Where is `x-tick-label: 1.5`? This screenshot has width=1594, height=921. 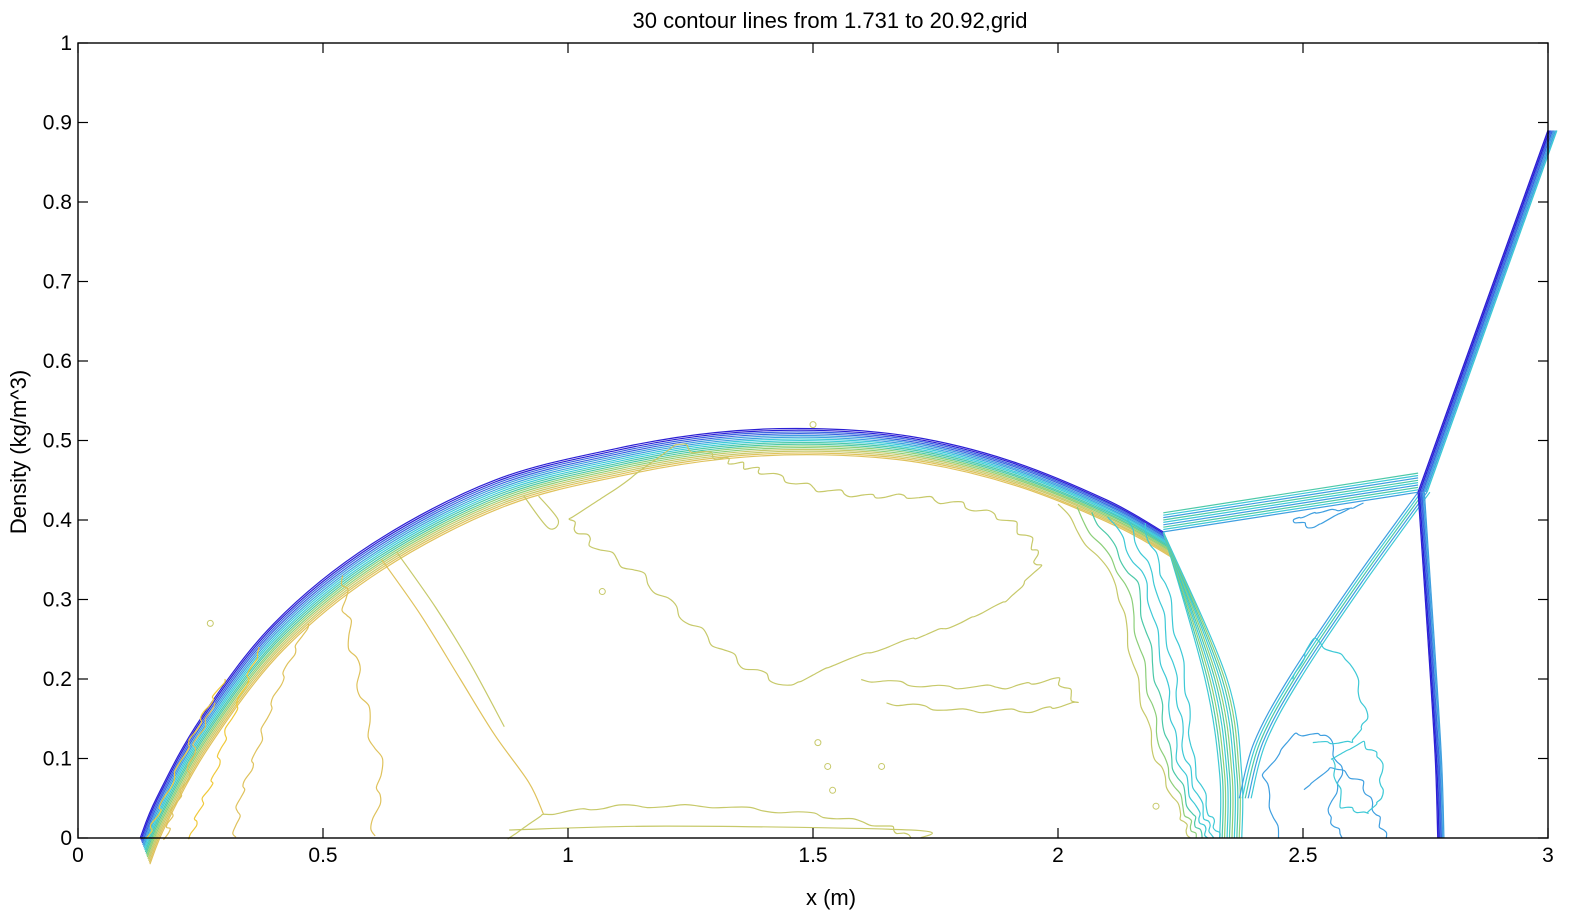 x-tick-label: 1.5 is located at coordinates (812, 855).